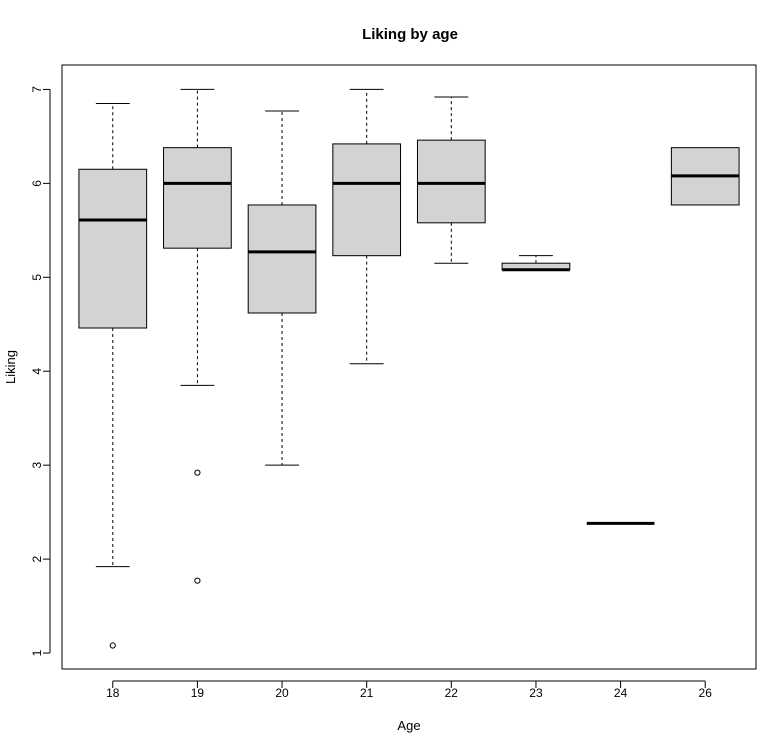 This screenshot has height=738, width=773. What do you see at coordinates (37, 371) in the screenshot?
I see `y-tick-label: 4` at bounding box center [37, 371].